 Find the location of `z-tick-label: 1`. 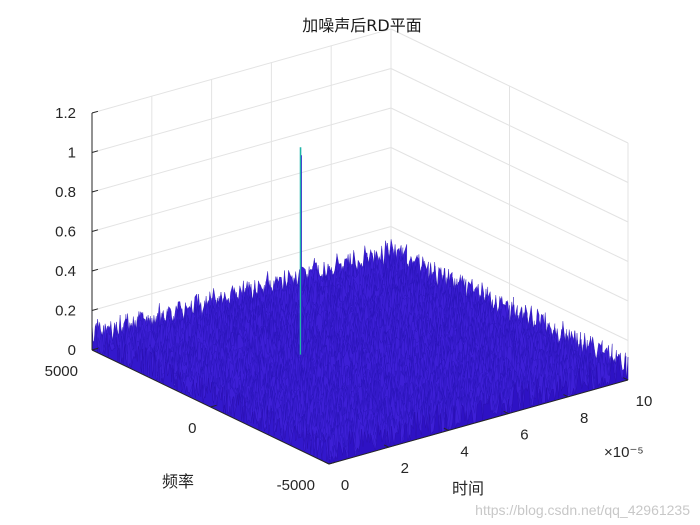

z-tick-label: 1 is located at coordinates (72, 153).